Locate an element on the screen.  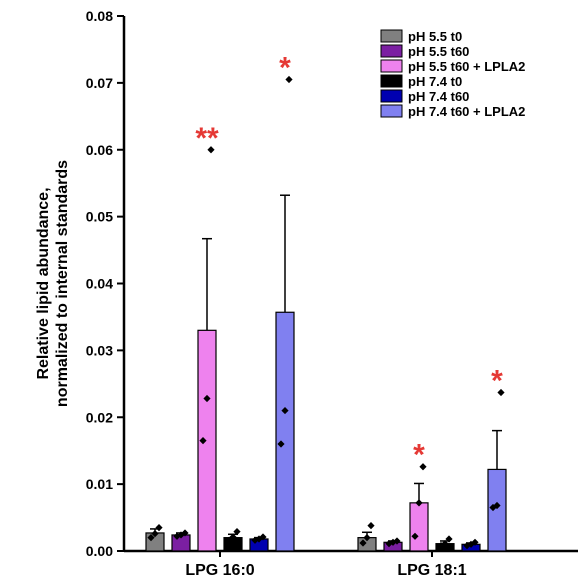
legend-label: pH 7.4 t0 is located at coordinates (435, 81).